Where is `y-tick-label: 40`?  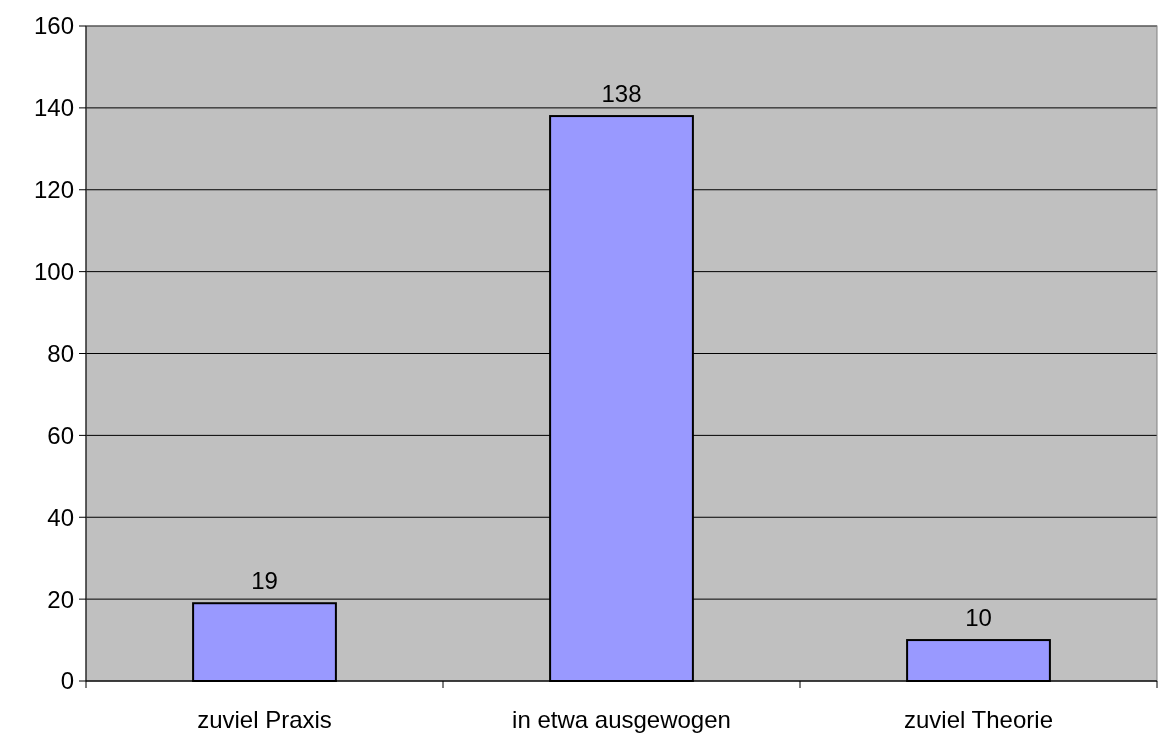
y-tick-label: 40 is located at coordinates (60, 517).